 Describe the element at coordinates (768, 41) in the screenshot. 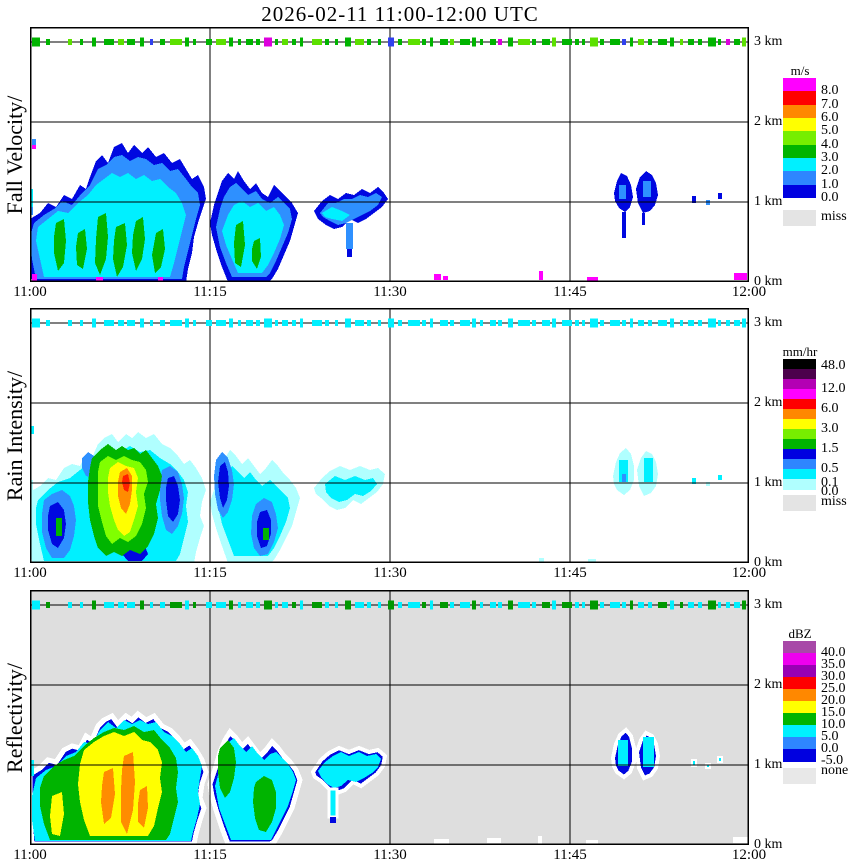

I see `height-tick-label: 3 km` at that location.